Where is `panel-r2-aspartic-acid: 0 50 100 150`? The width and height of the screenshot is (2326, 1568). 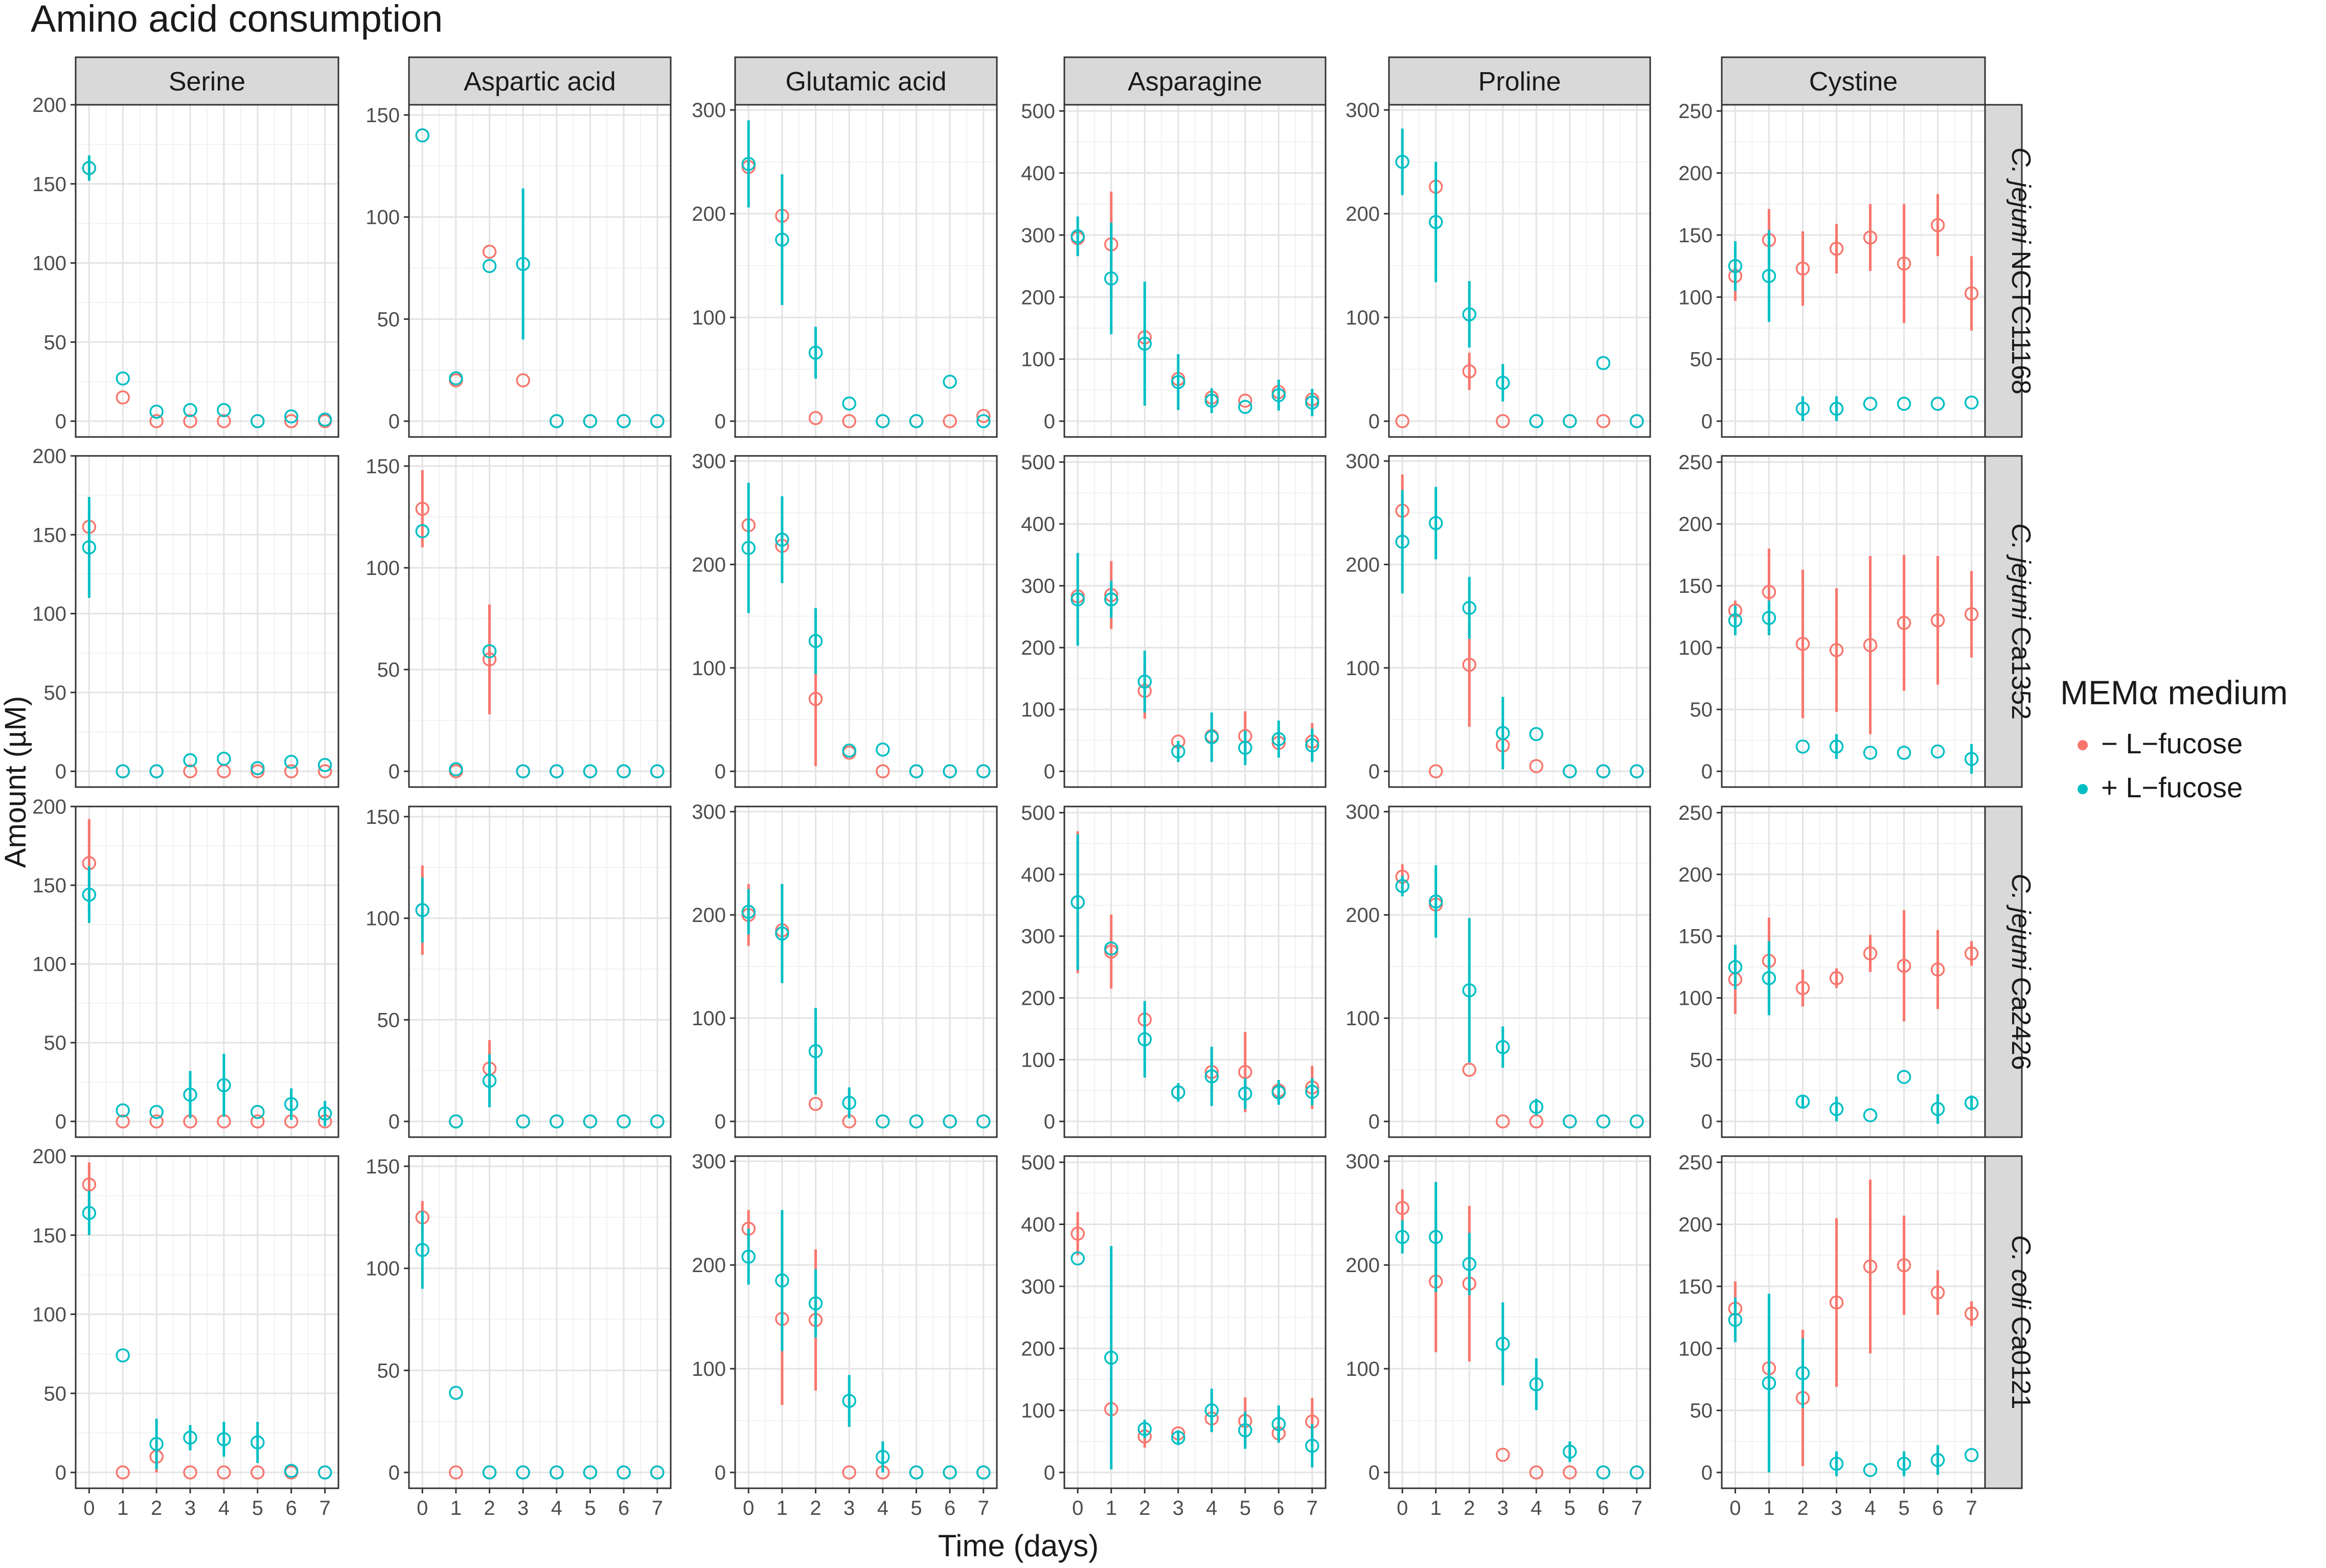
panel-r2-aspartic-acid: 0 50 100 150 is located at coordinates (519, 972).